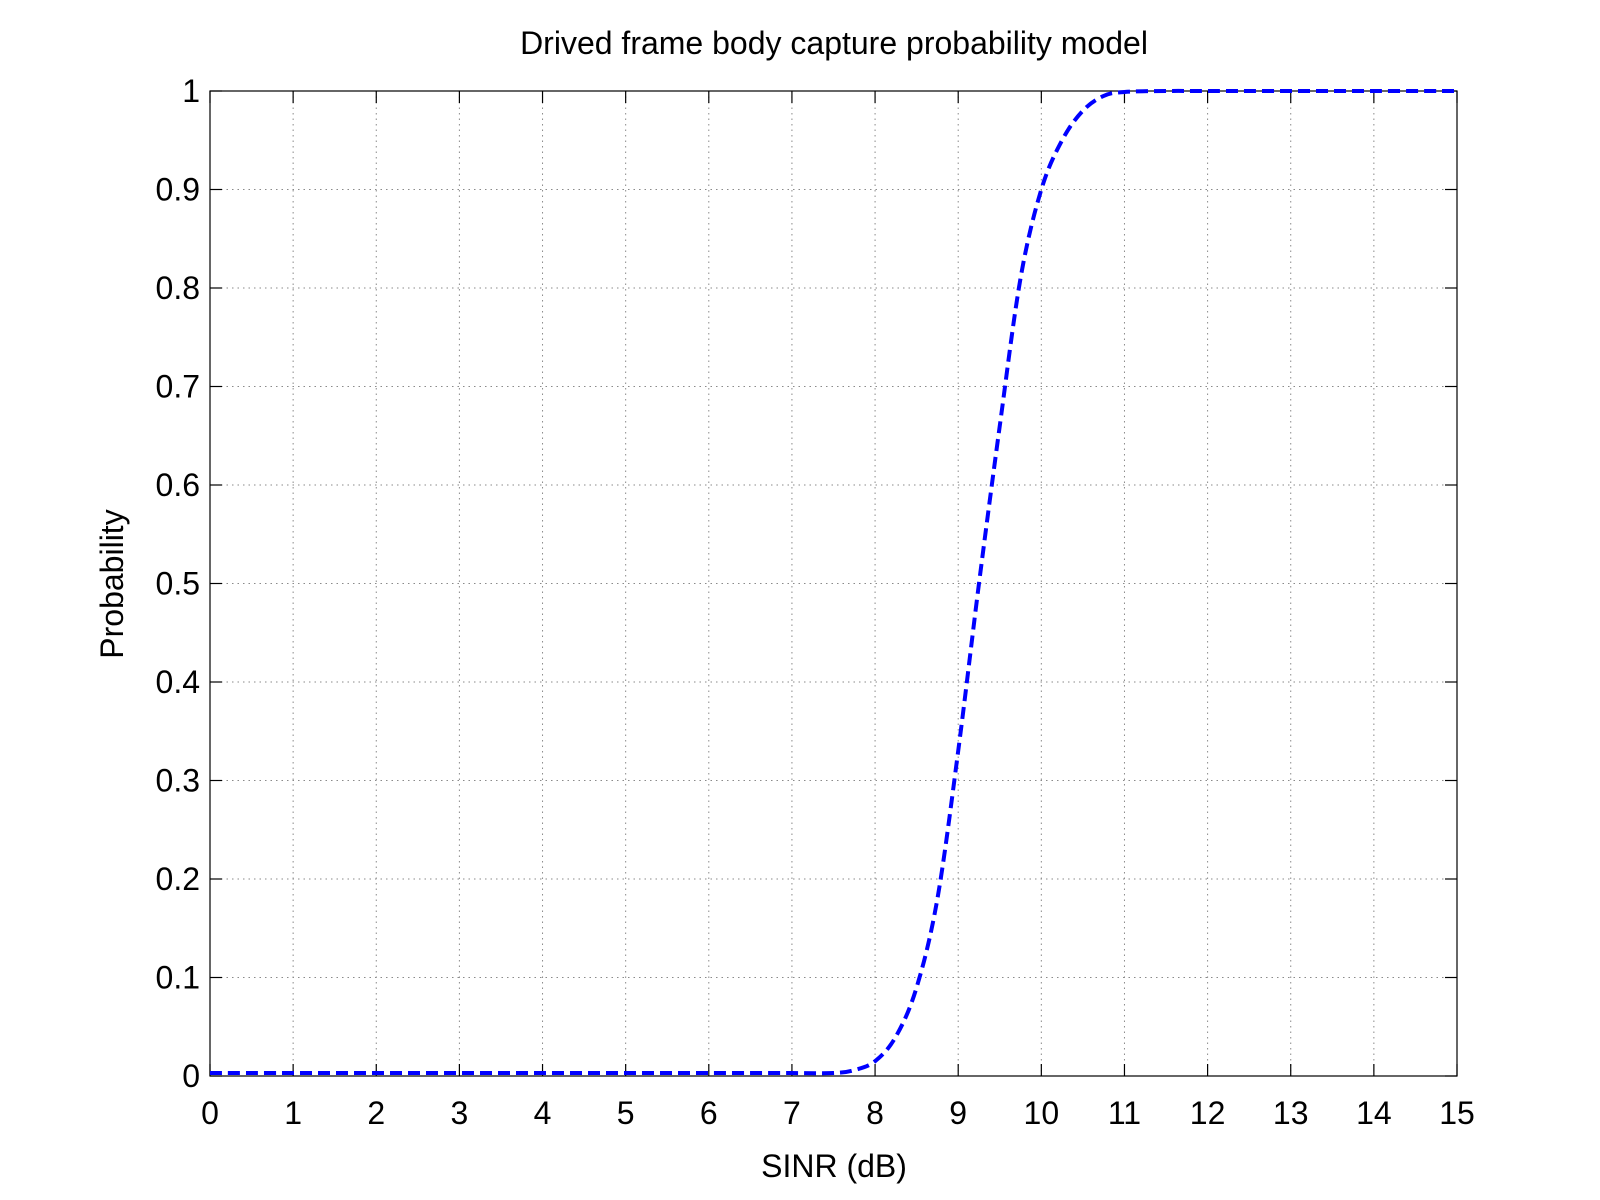  Describe the element at coordinates (191, 1076) in the screenshot. I see `y-tick-label: 0` at that location.